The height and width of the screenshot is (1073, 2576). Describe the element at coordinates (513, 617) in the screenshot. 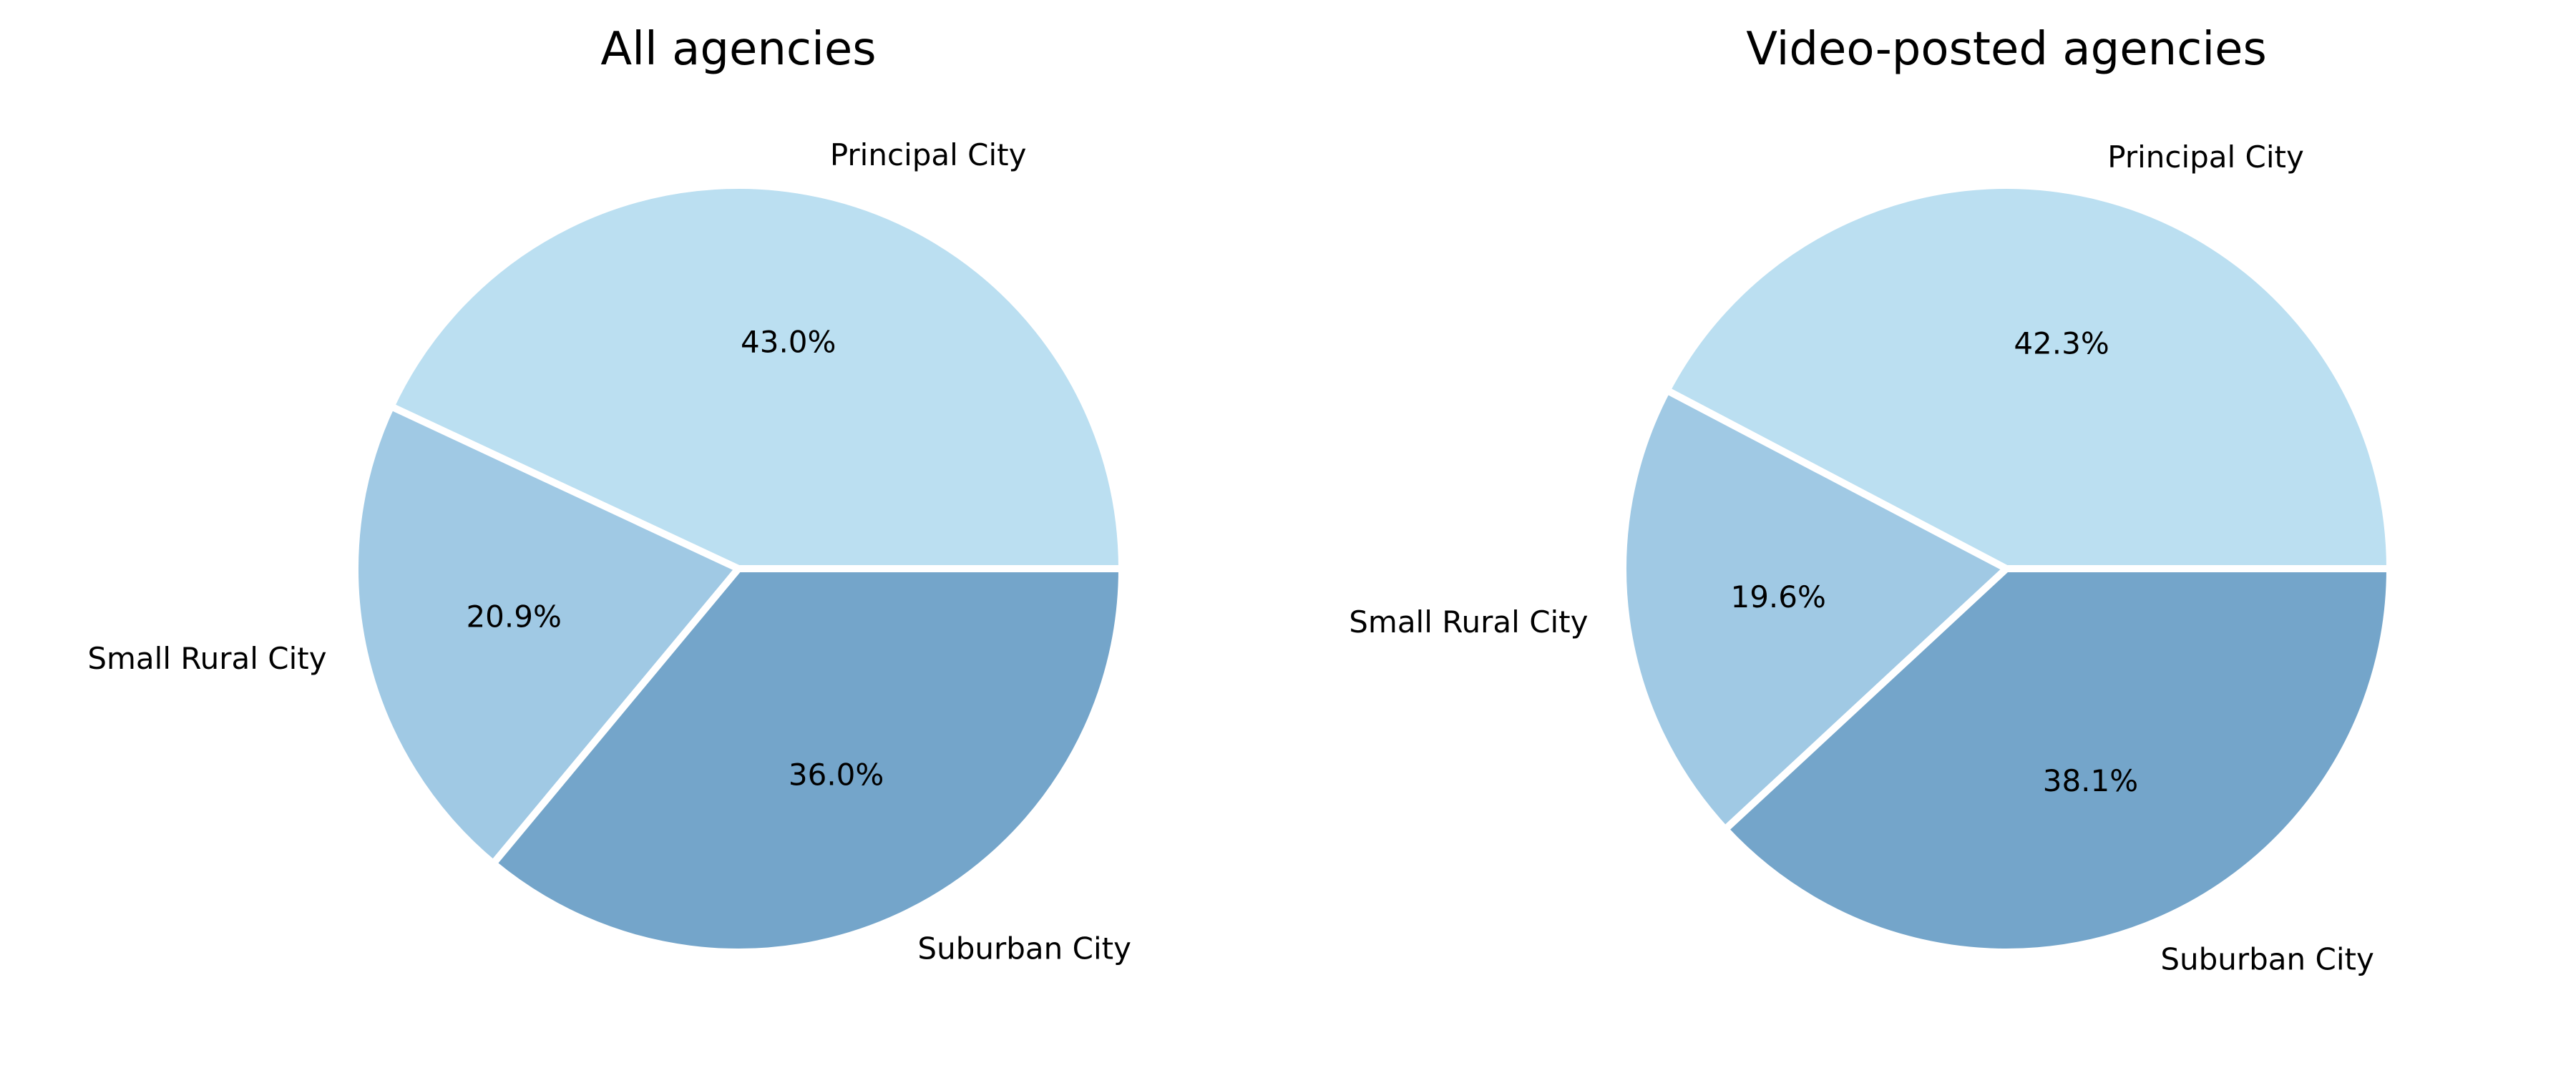

I see `slice-percentage-small-rural-city: 20.9%` at that location.